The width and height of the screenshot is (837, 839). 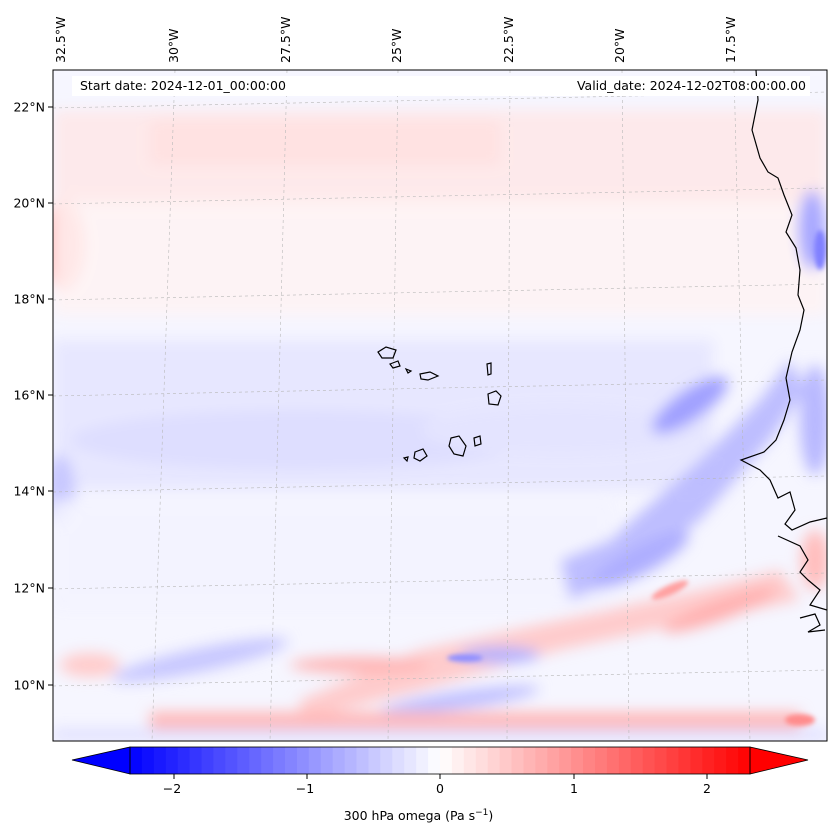 I want to click on colorbar, so click(x=440, y=762).